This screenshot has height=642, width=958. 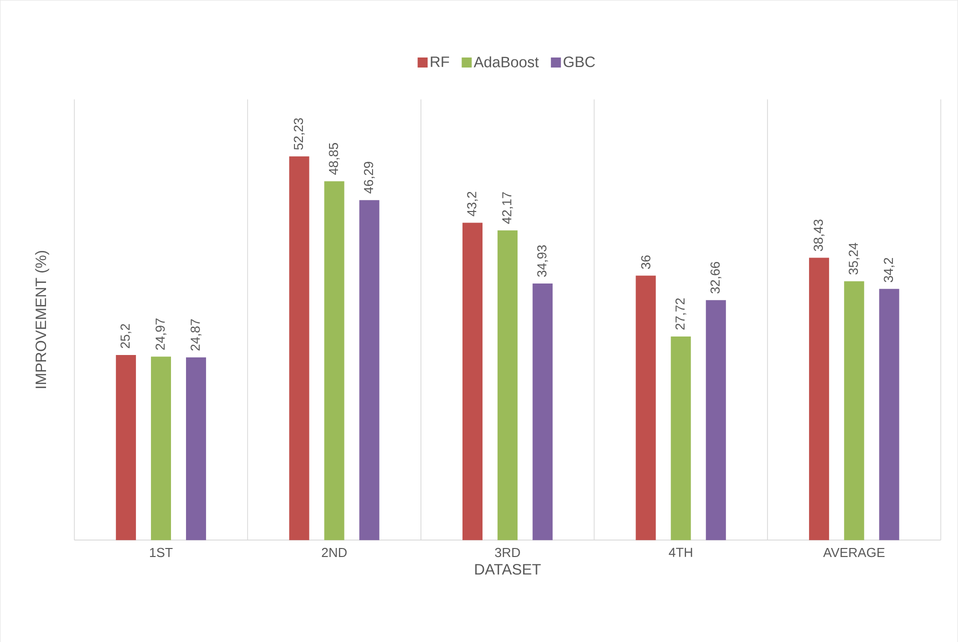 I want to click on data-label: 46,29, so click(x=369, y=178).